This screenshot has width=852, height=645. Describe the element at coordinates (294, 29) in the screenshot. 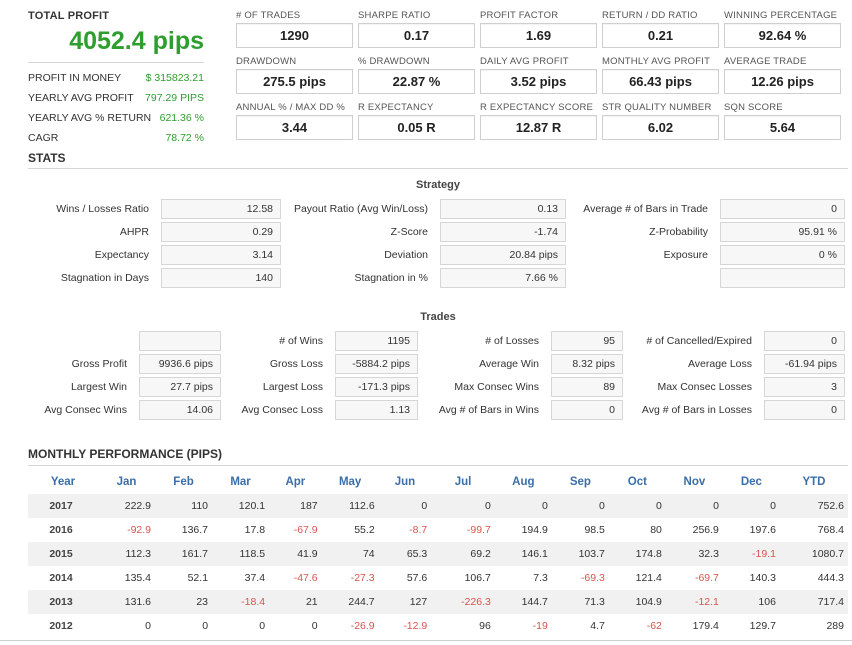

I see `metric-trades: # OF TRADES 1290` at that location.